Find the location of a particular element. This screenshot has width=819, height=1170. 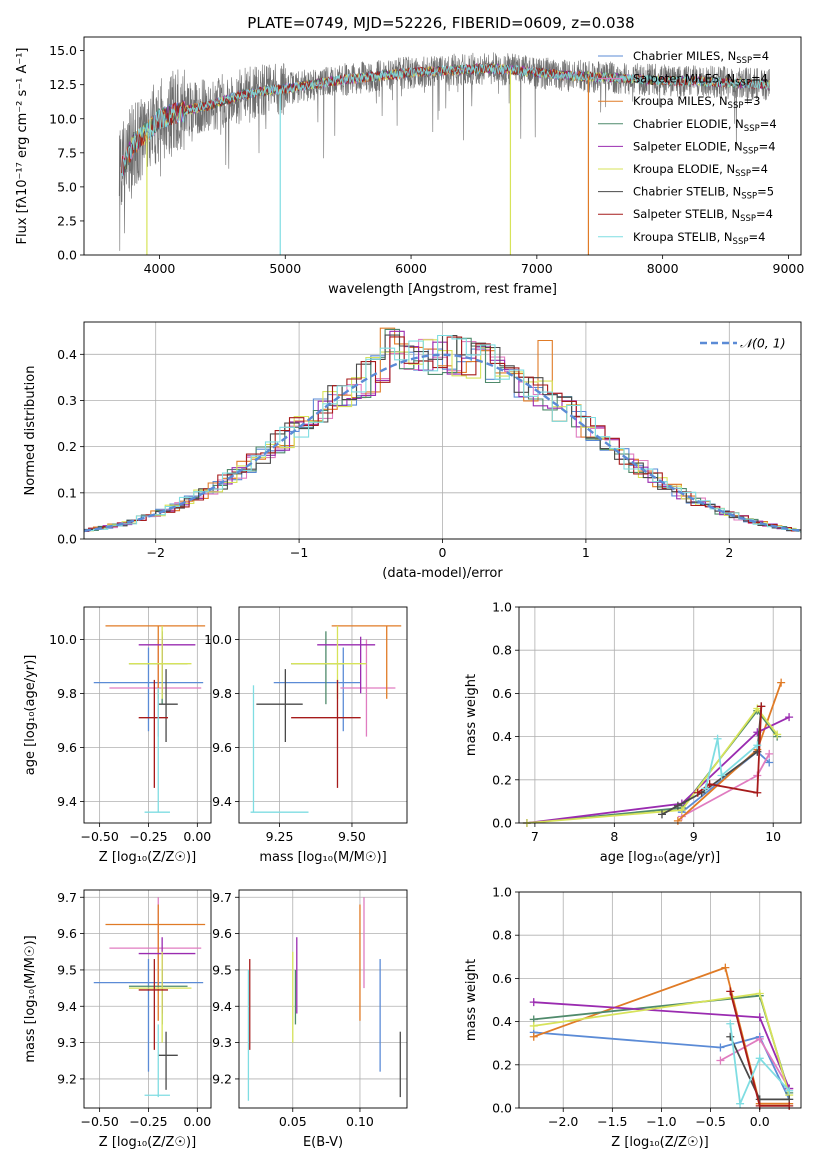

legend-suffix: =3 is located at coordinates (751, 101).